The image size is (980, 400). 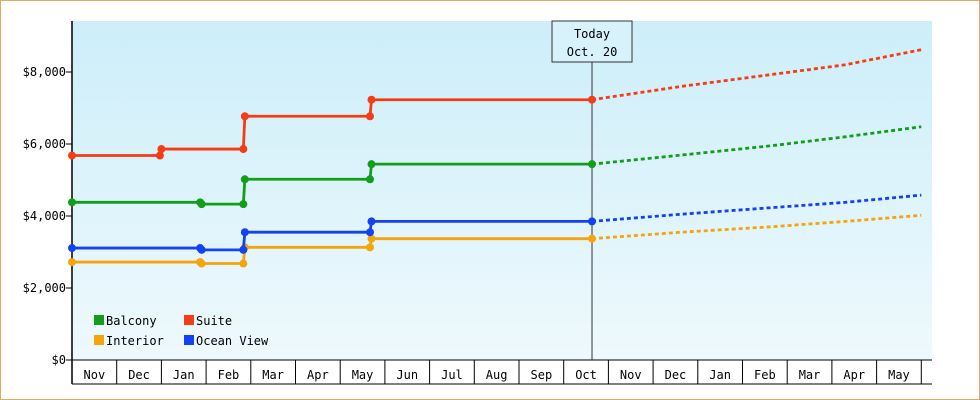 I want to click on y-tick-label: $4,000, so click(x=44, y=216).